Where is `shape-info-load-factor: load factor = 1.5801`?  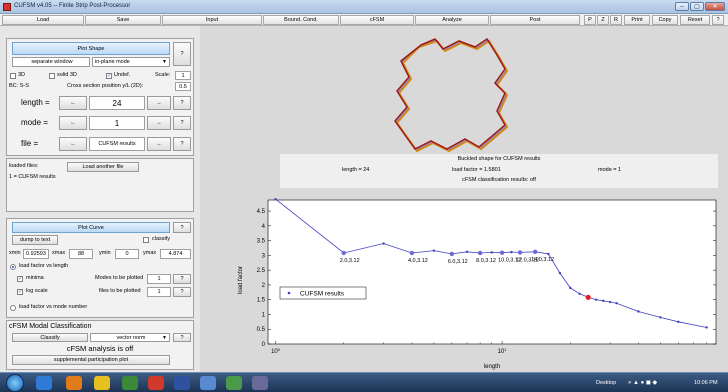 shape-info-load-factor: load factor = 1.5801 is located at coordinates (476, 170).